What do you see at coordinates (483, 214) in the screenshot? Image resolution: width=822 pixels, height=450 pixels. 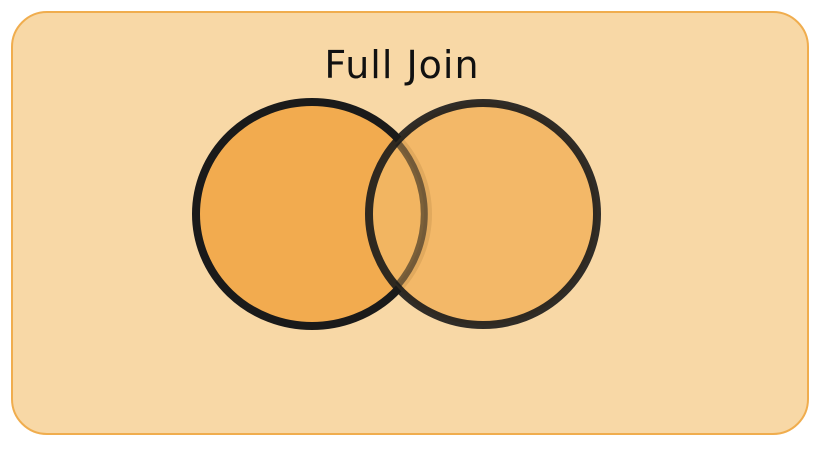 I see `right-circle` at bounding box center [483, 214].